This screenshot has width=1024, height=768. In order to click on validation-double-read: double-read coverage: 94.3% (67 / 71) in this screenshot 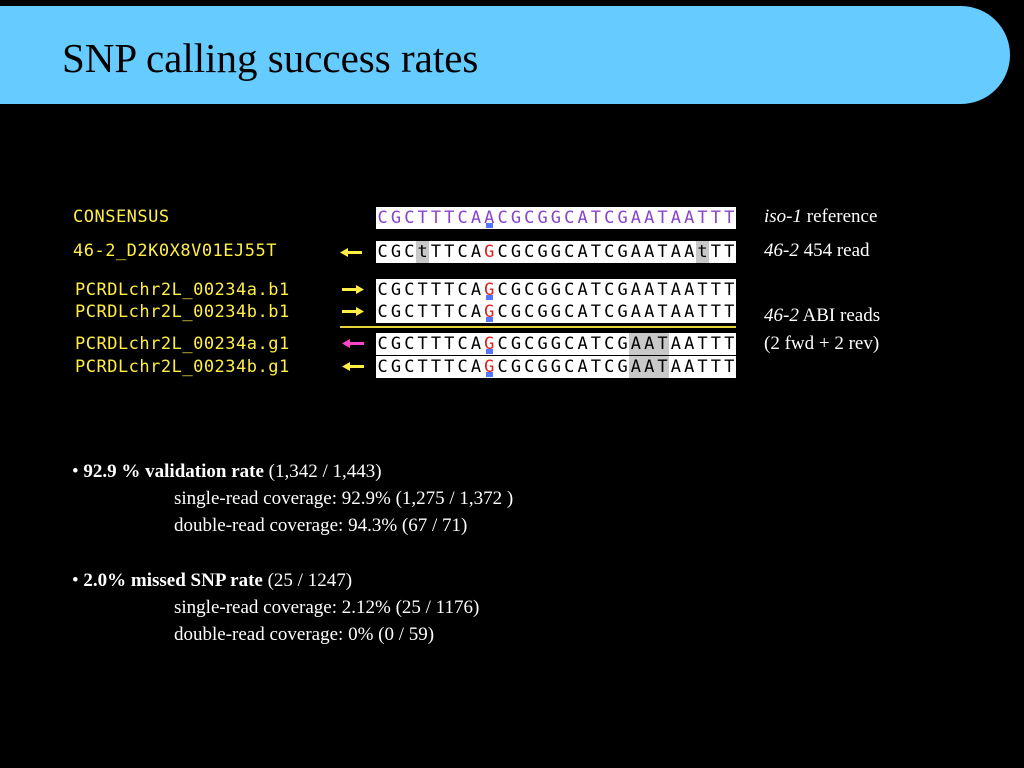, I will do `click(321, 525)`.